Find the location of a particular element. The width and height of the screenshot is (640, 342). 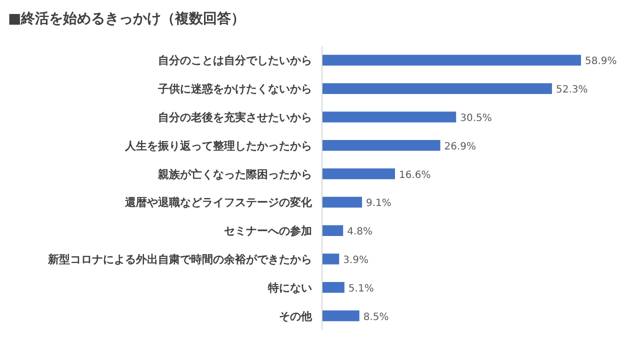

y-tick-label: 新型コロナによる外出自粛で時間の余裕ができたから is located at coordinates (179, 259).